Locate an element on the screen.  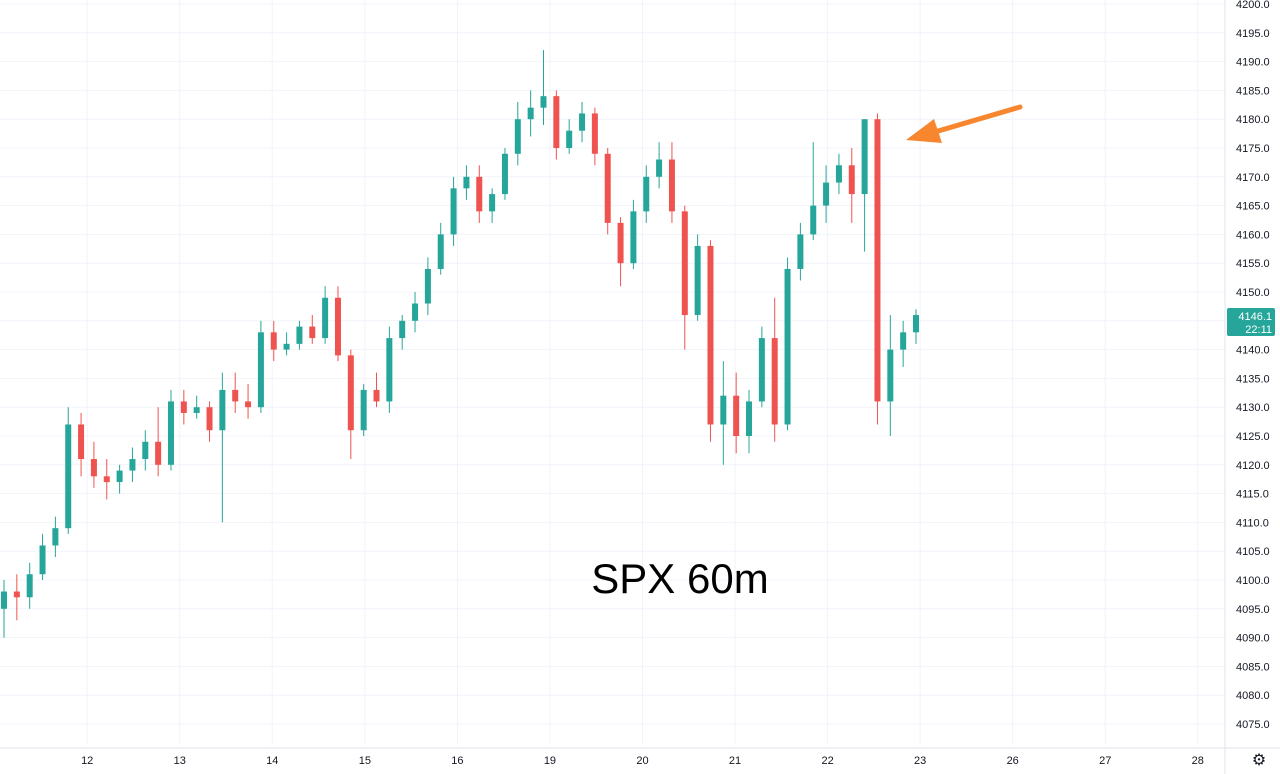
x-tick-label: 12 is located at coordinates (87, 761).